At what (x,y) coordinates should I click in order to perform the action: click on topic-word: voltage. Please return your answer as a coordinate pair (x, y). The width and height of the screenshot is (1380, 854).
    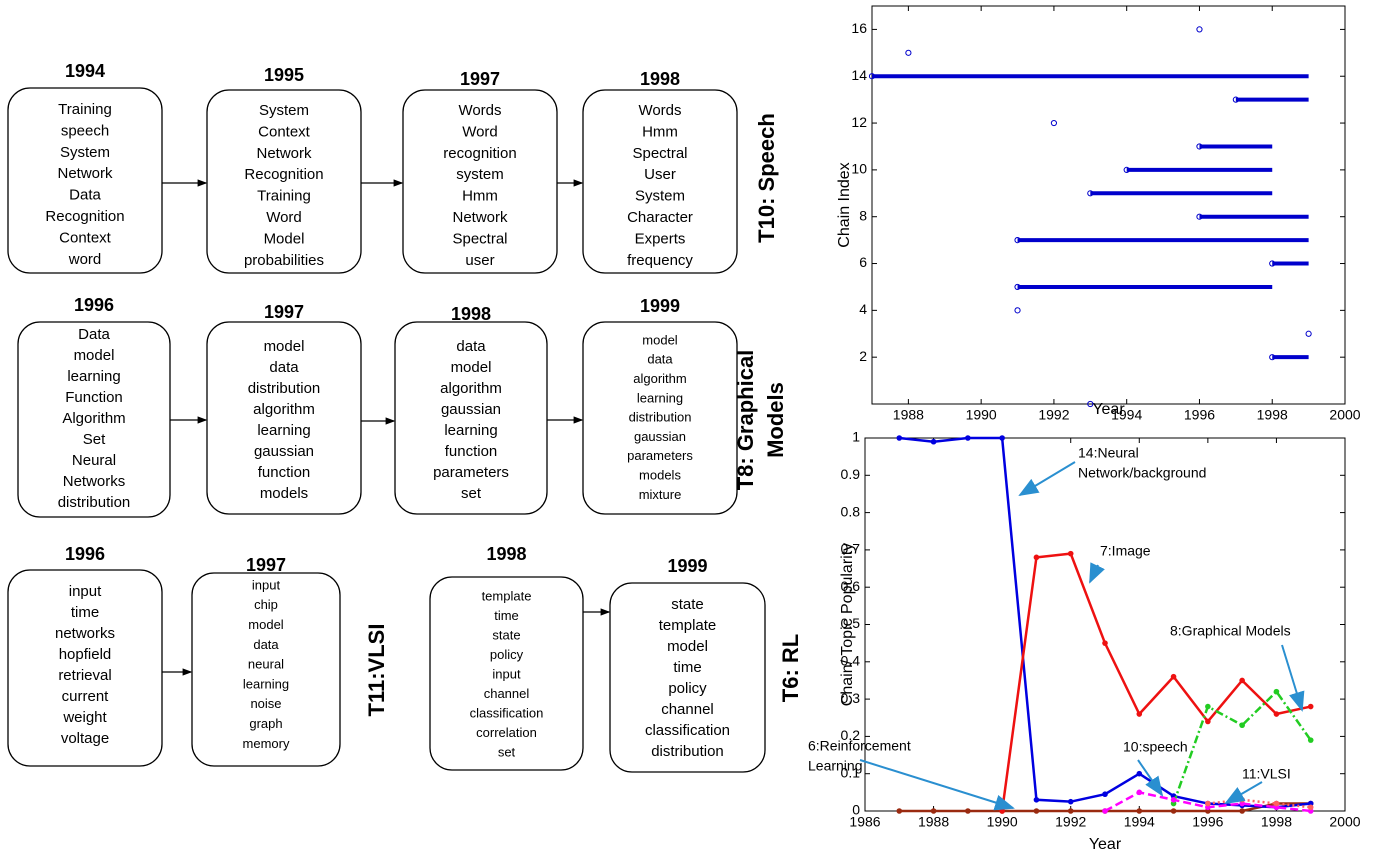
    Looking at the image, I should click on (85, 738).